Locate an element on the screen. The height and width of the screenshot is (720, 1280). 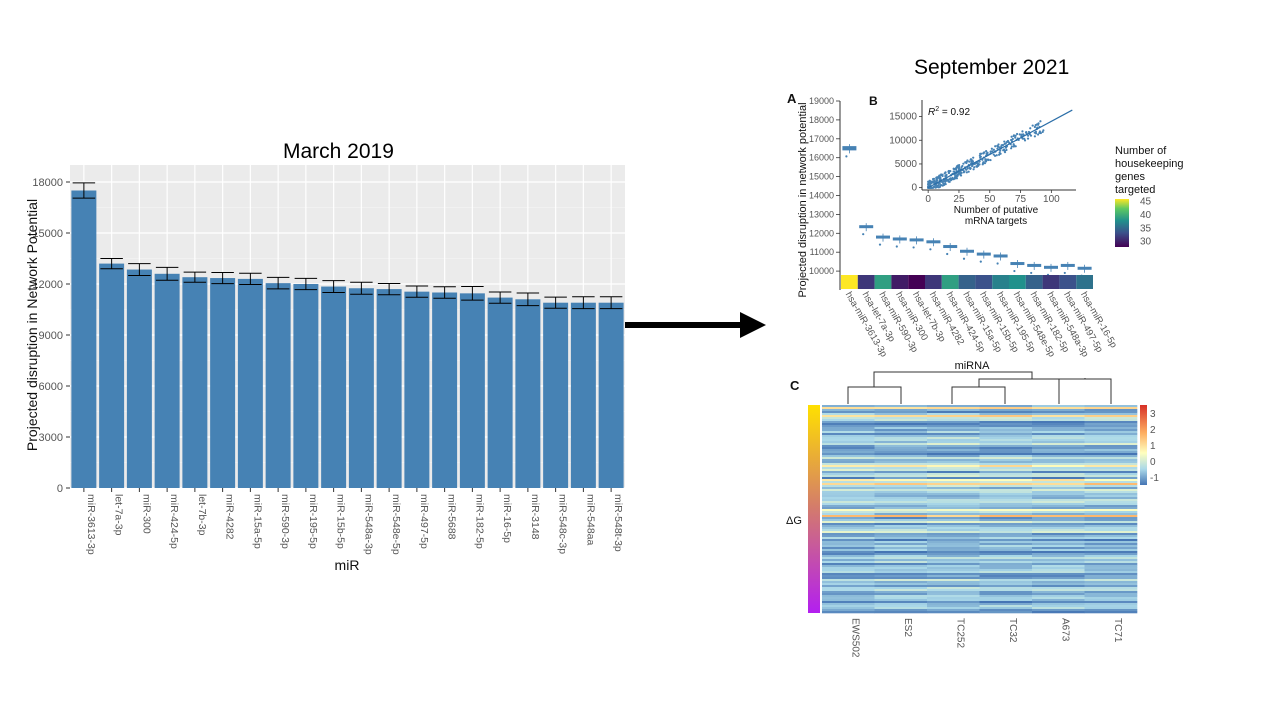
x-tick-label: 25 is located at coordinates (959, 199).